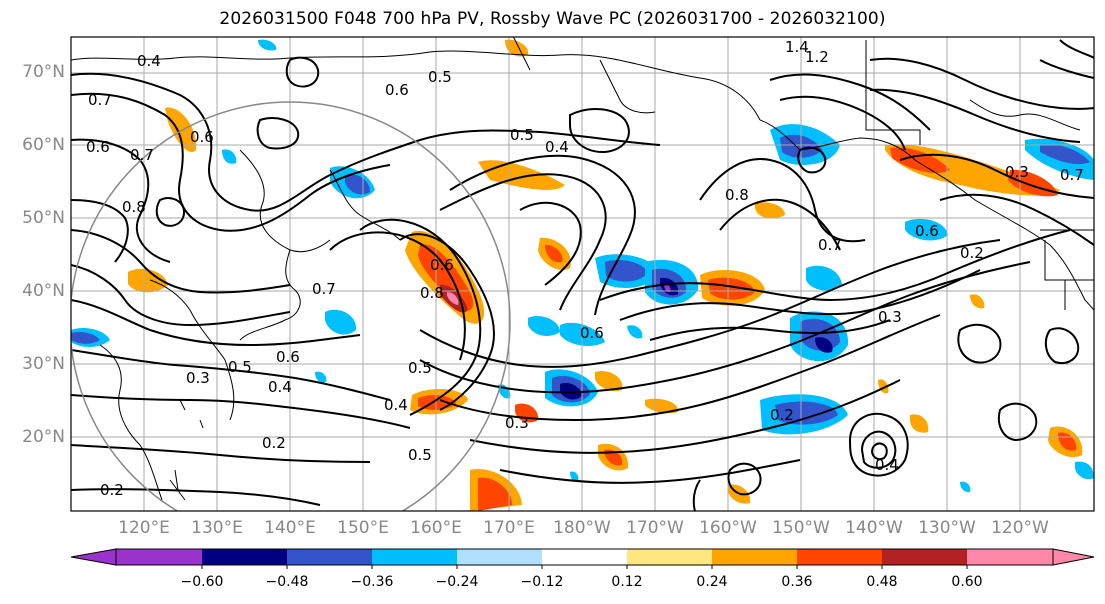 The image size is (1105, 604). I want to click on lon-label-170w: 170°W, so click(655, 528).